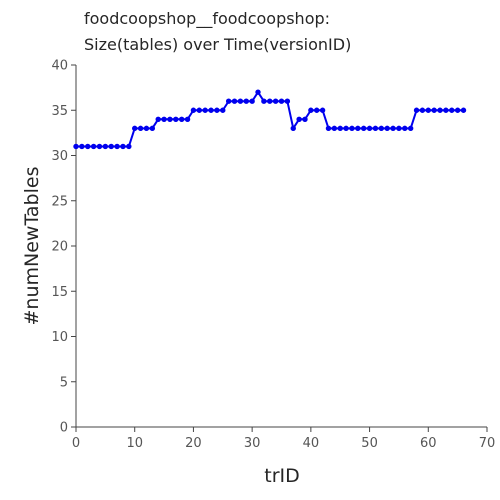 Image resolution: width=500 pixels, height=500 pixels. What do you see at coordinates (207, 19) in the screenshot?
I see `chart-title-line-1: foodcoopshop__foodcoopshop:` at bounding box center [207, 19].